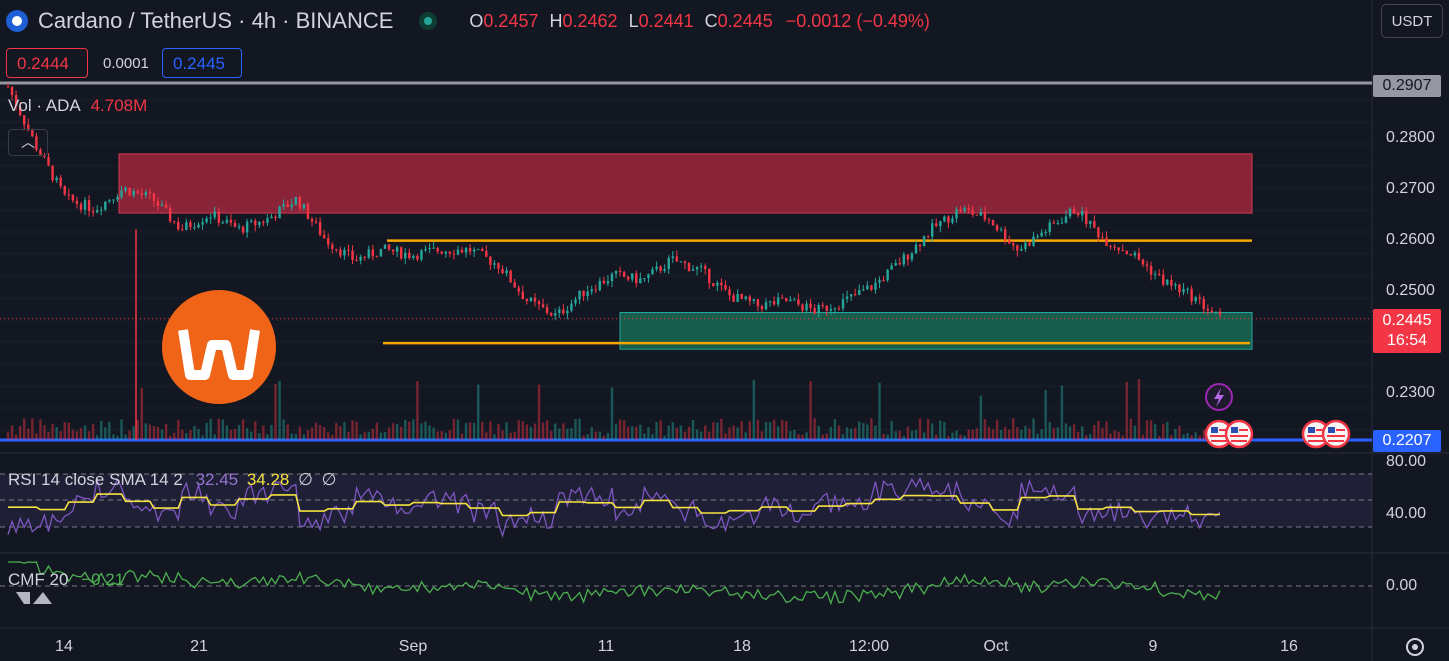  Describe the element at coordinates (1402, 585) in the screenshot. I see `cmf-tick: 0.00` at that location.